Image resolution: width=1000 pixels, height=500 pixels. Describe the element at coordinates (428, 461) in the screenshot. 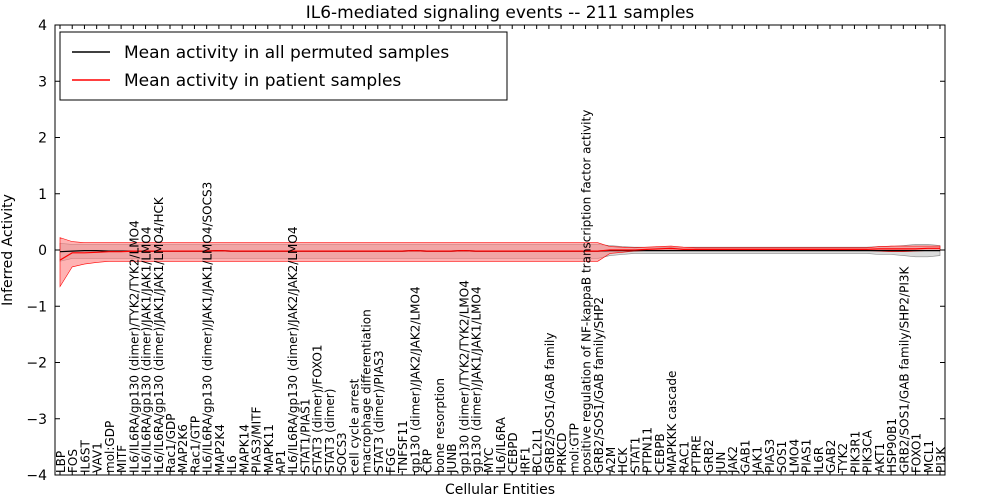

I see `x-tick-label: CRP` at that location.